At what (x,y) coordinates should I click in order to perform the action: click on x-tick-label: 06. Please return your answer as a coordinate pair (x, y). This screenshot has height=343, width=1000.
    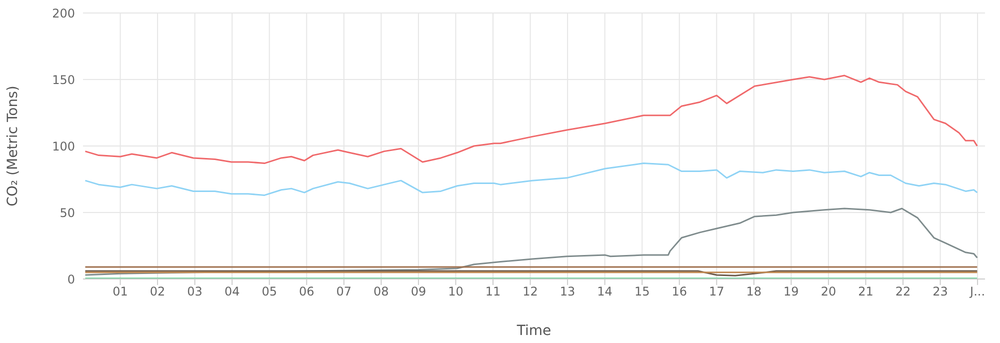
    Looking at the image, I should click on (306, 291).